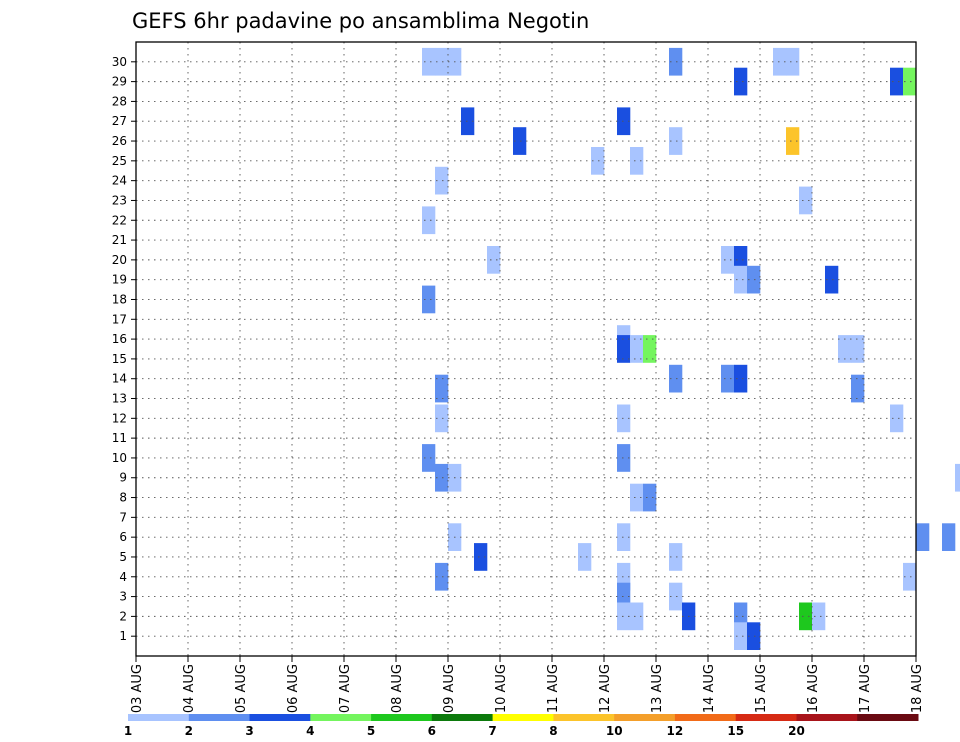  What do you see at coordinates (119, 240) in the screenshot?
I see `y-tick-label: 21` at bounding box center [119, 240].